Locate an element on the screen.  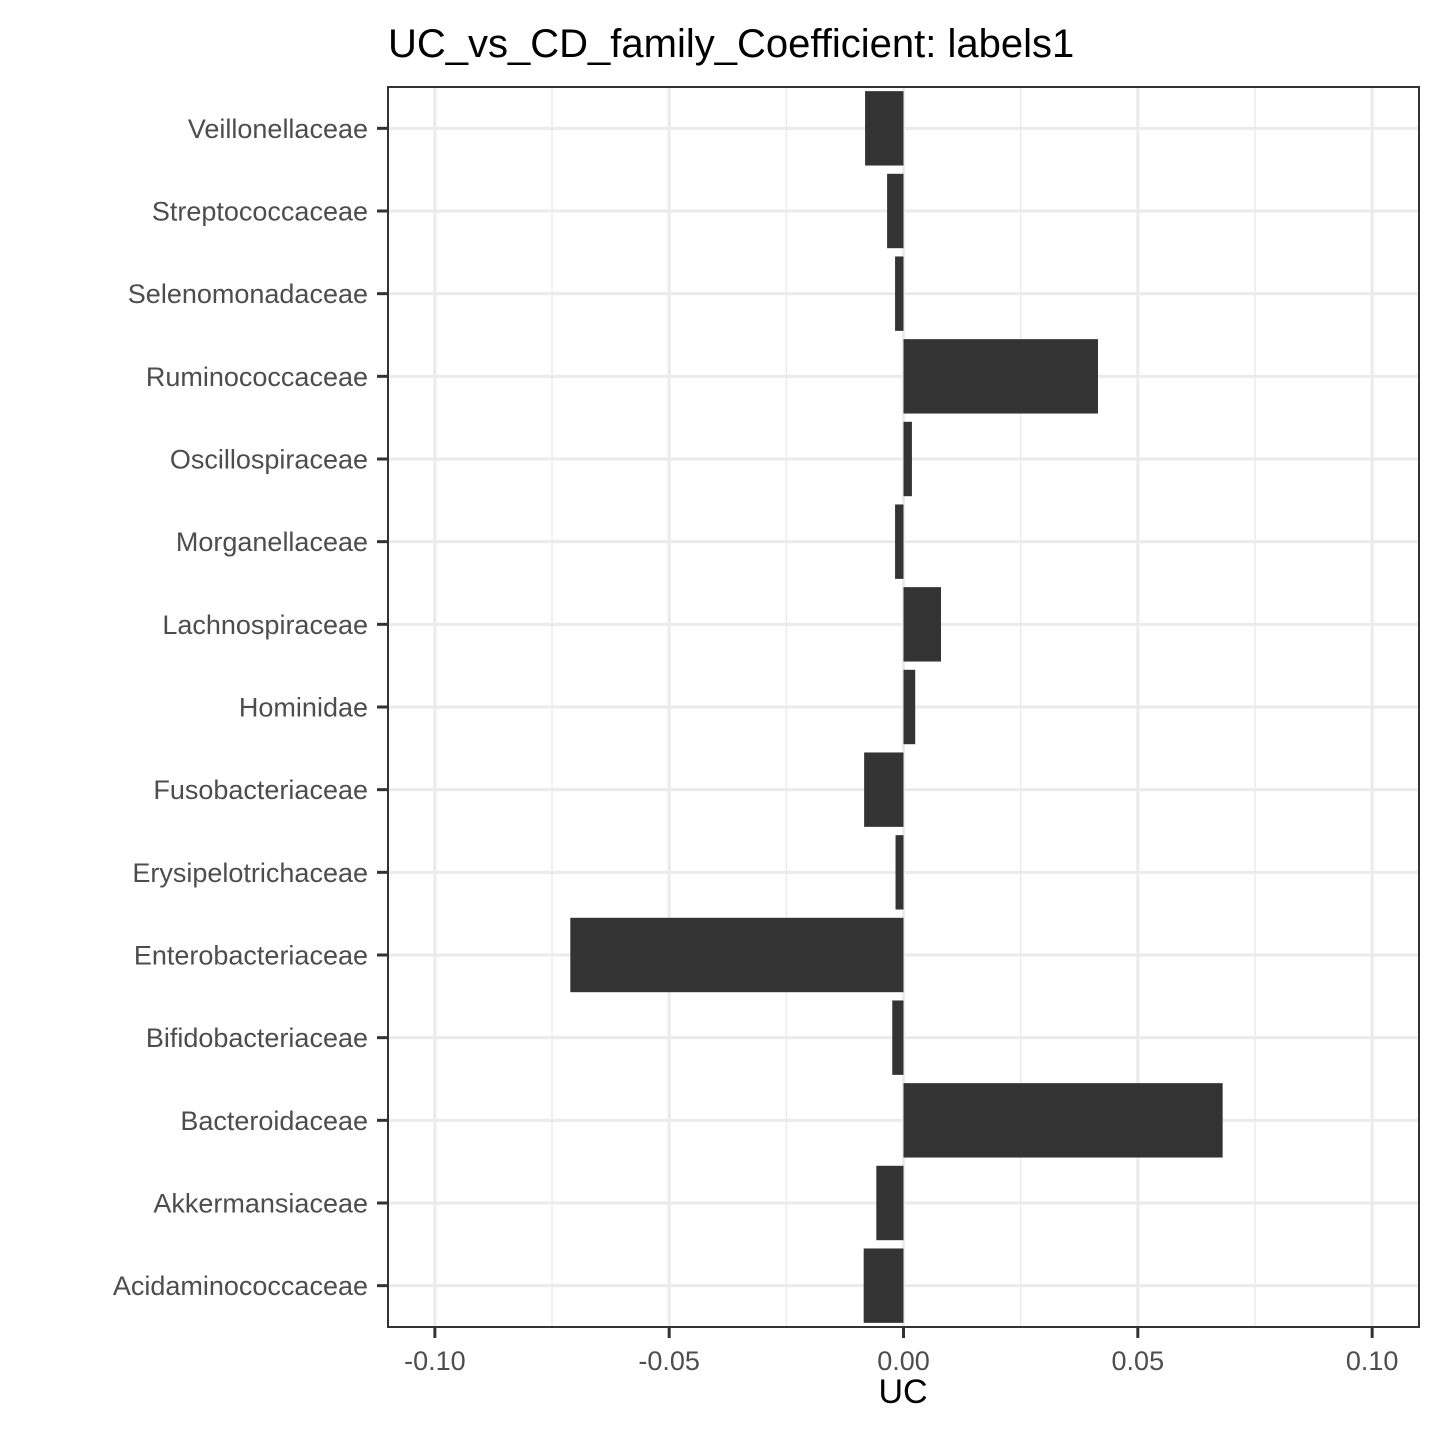
y-tick-label: Morganellaceae is located at coordinates (272, 542).